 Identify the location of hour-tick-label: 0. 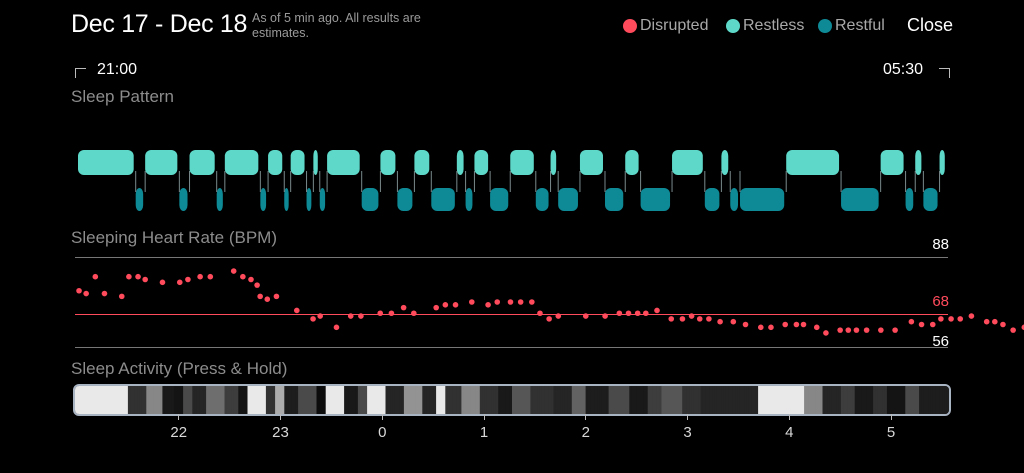
(382, 432).